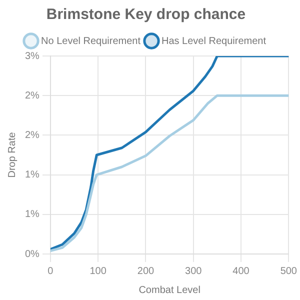 The width and height of the screenshot is (300, 300). I want to click on x-tick-label: 100, so click(98, 271).